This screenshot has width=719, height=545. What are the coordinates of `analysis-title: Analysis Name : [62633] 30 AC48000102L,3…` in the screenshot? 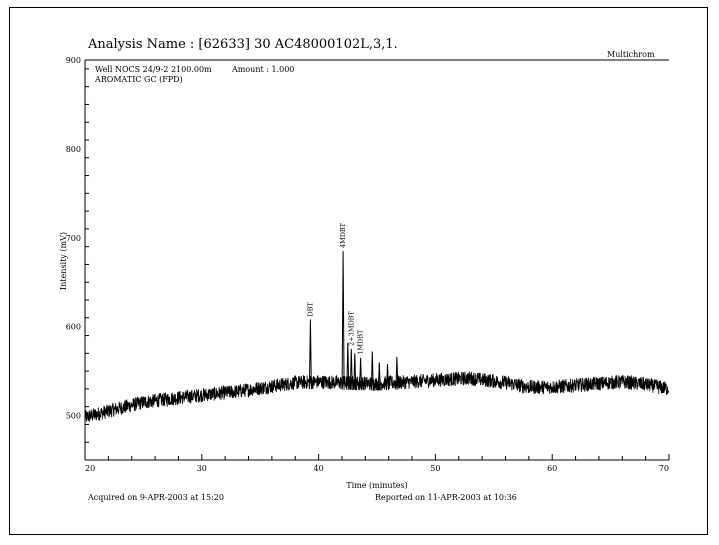 It's located at (242, 44).